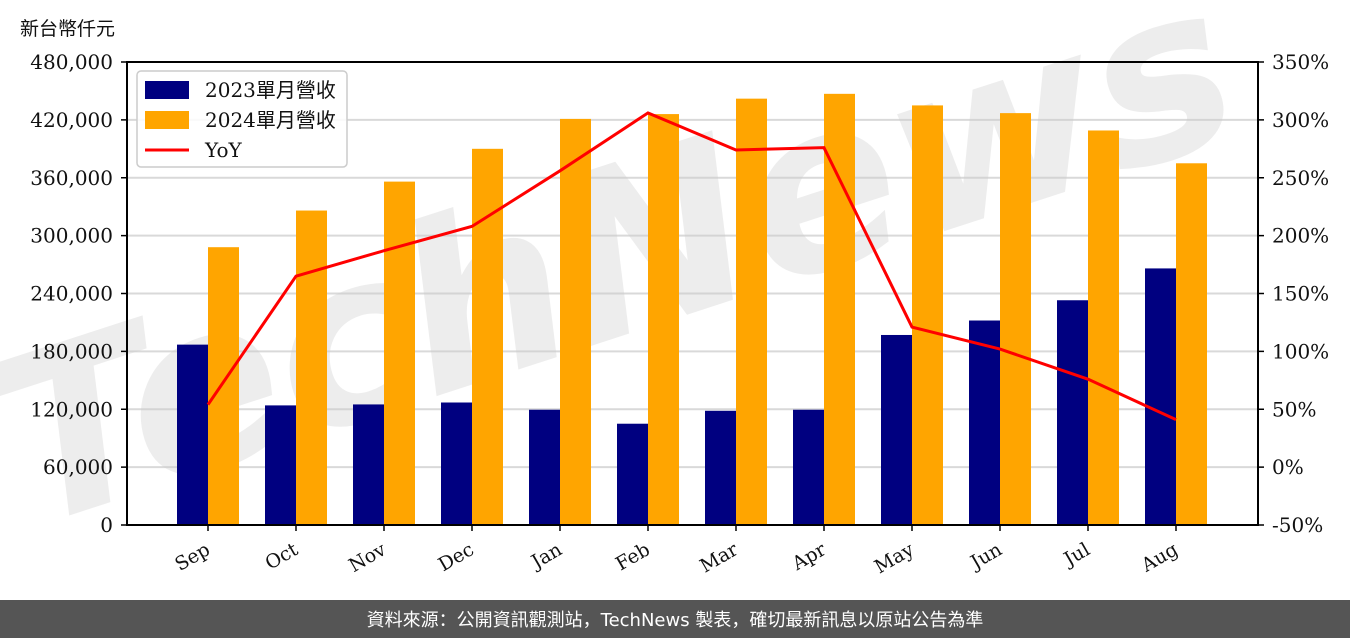 Image resolution: width=1350 pixels, height=638 pixels. Describe the element at coordinates (1300, 236) in the screenshot. I see `y2-tick-label: 200%` at that location.